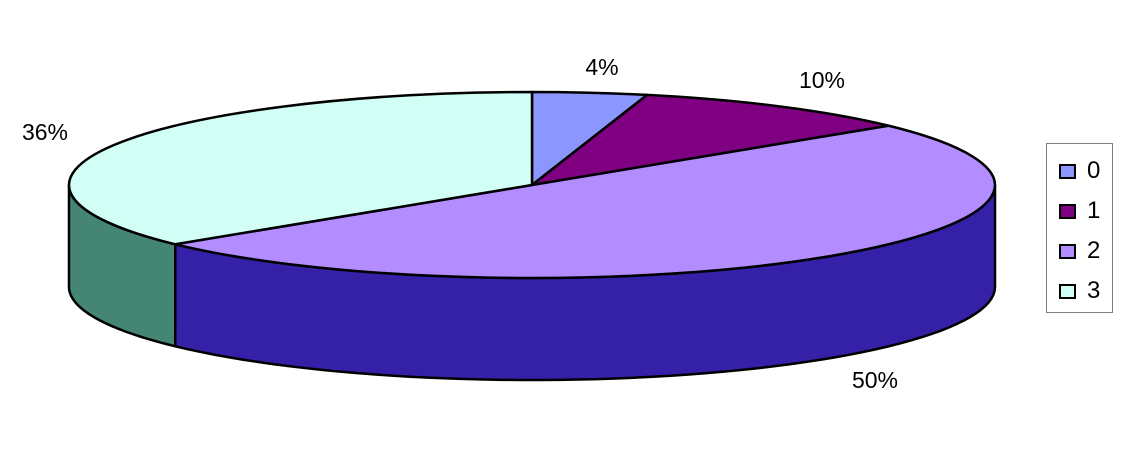 This screenshot has width=1131, height=471. I want to click on legend-label: 1, so click(1094, 210).